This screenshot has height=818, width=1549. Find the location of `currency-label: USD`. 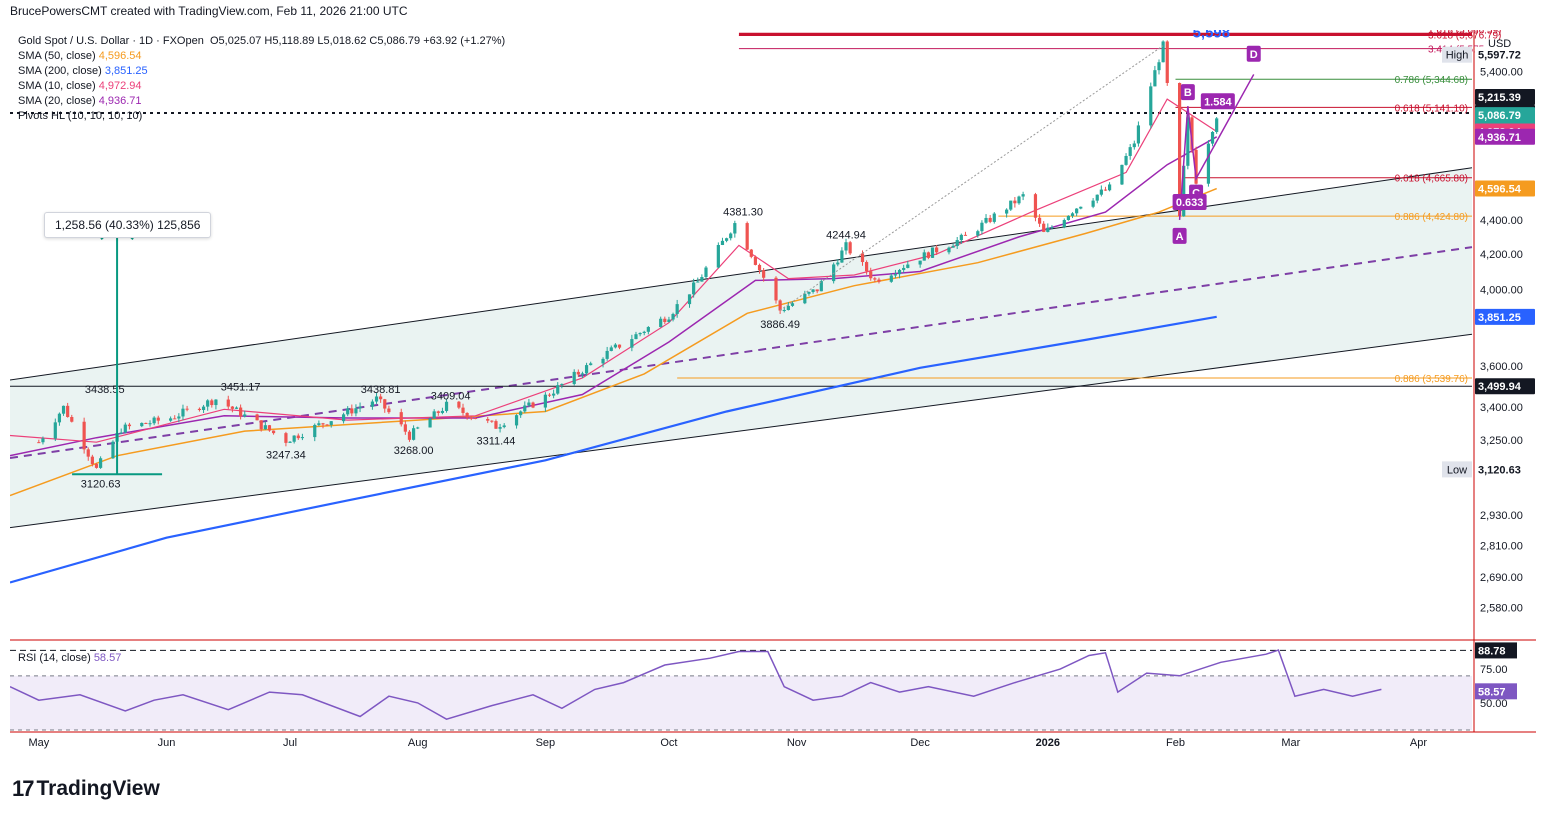

currency-label: USD is located at coordinates (1500, 44).